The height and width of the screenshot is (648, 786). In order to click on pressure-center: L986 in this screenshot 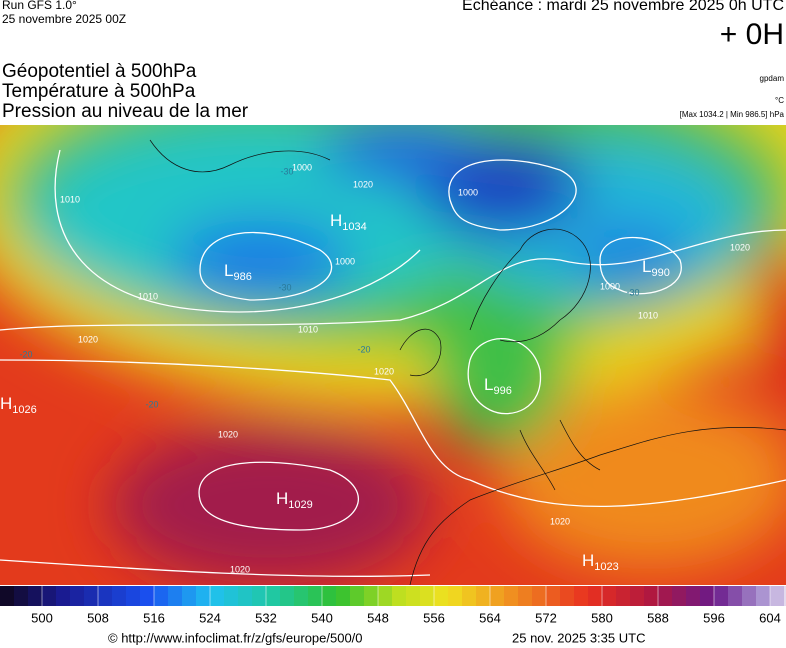, I will do `click(238, 271)`.